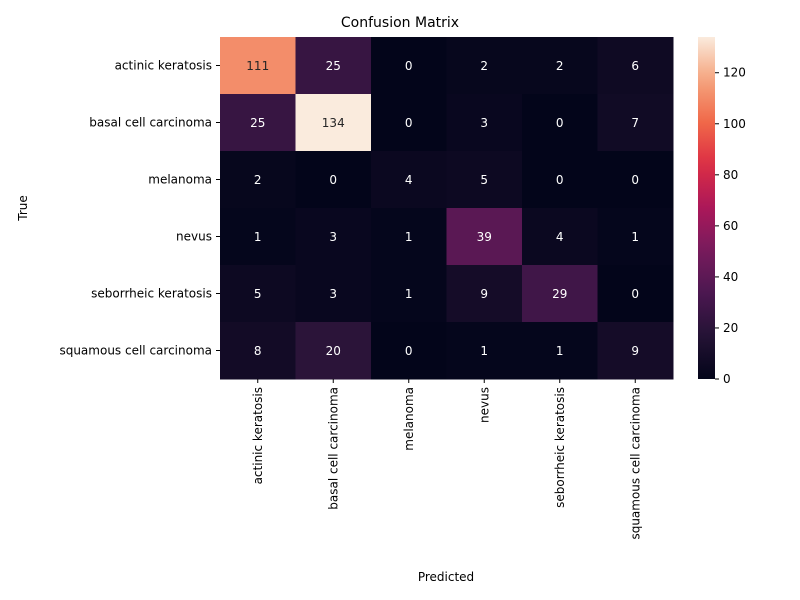  What do you see at coordinates (635, 463) in the screenshot?
I see `x-tick-label: squamous cell carcinoma` at bounding box center [635, 463].